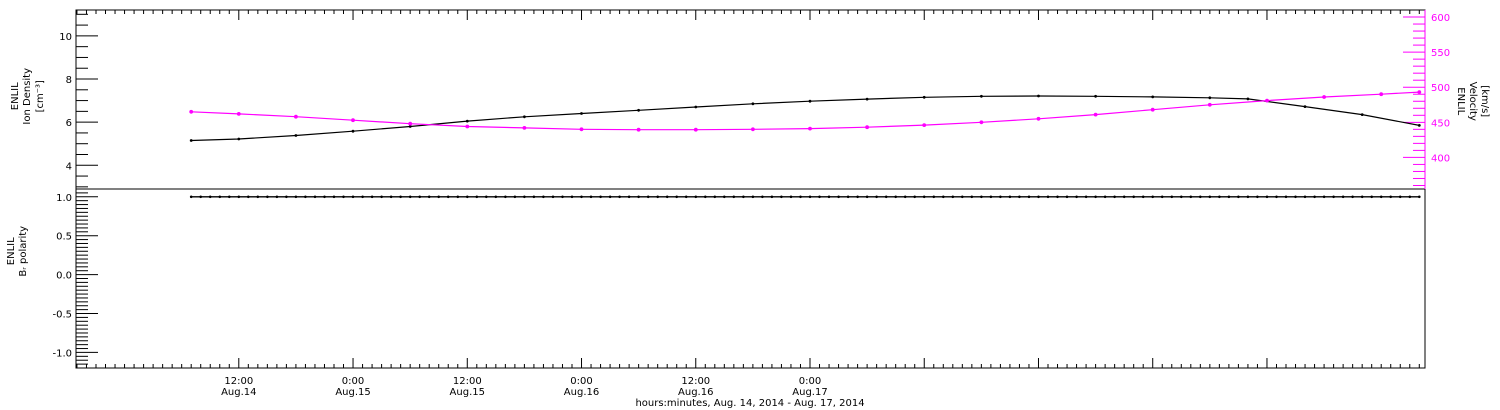 The height and width of the screenshot is (410, 1500). I want to click on velocity-axis-title-line2: Velocity, so click(1472, 101).